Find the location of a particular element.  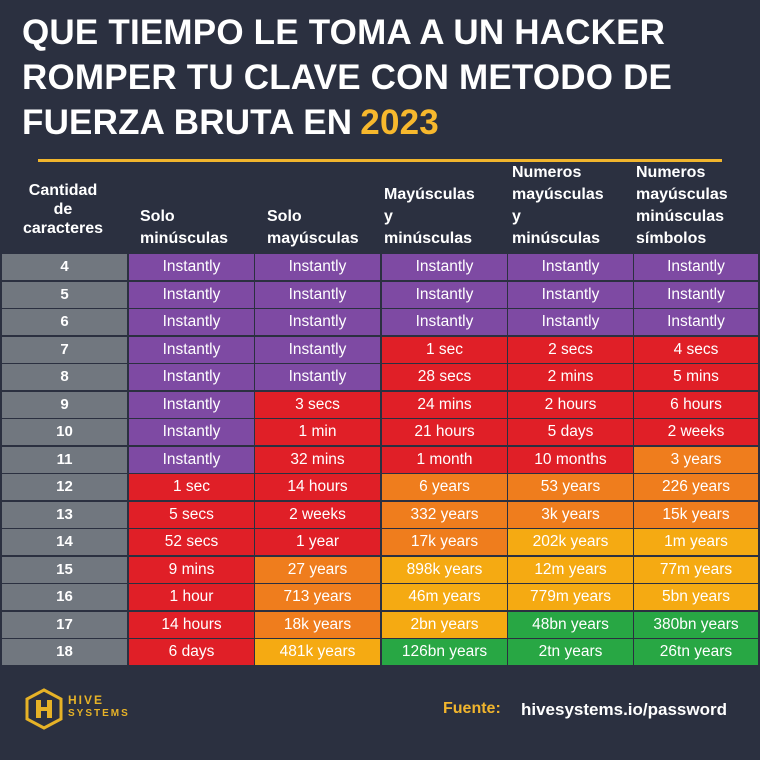

count-header-line-1: Cantidad is located at coordinates (63, 190).